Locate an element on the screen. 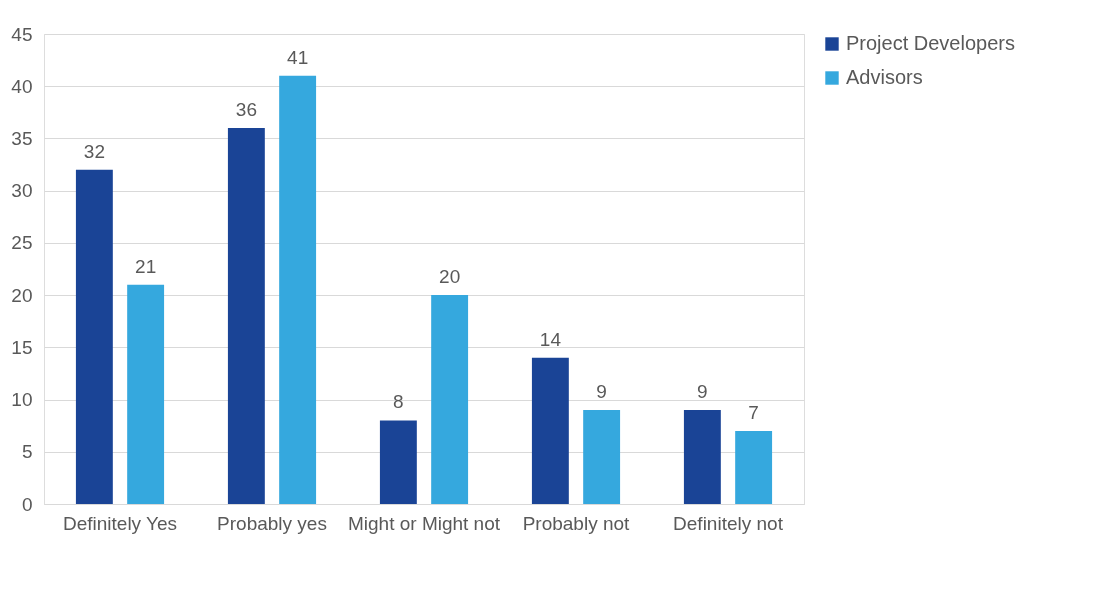  data-label: 32 is located at coordinates (94, 151).